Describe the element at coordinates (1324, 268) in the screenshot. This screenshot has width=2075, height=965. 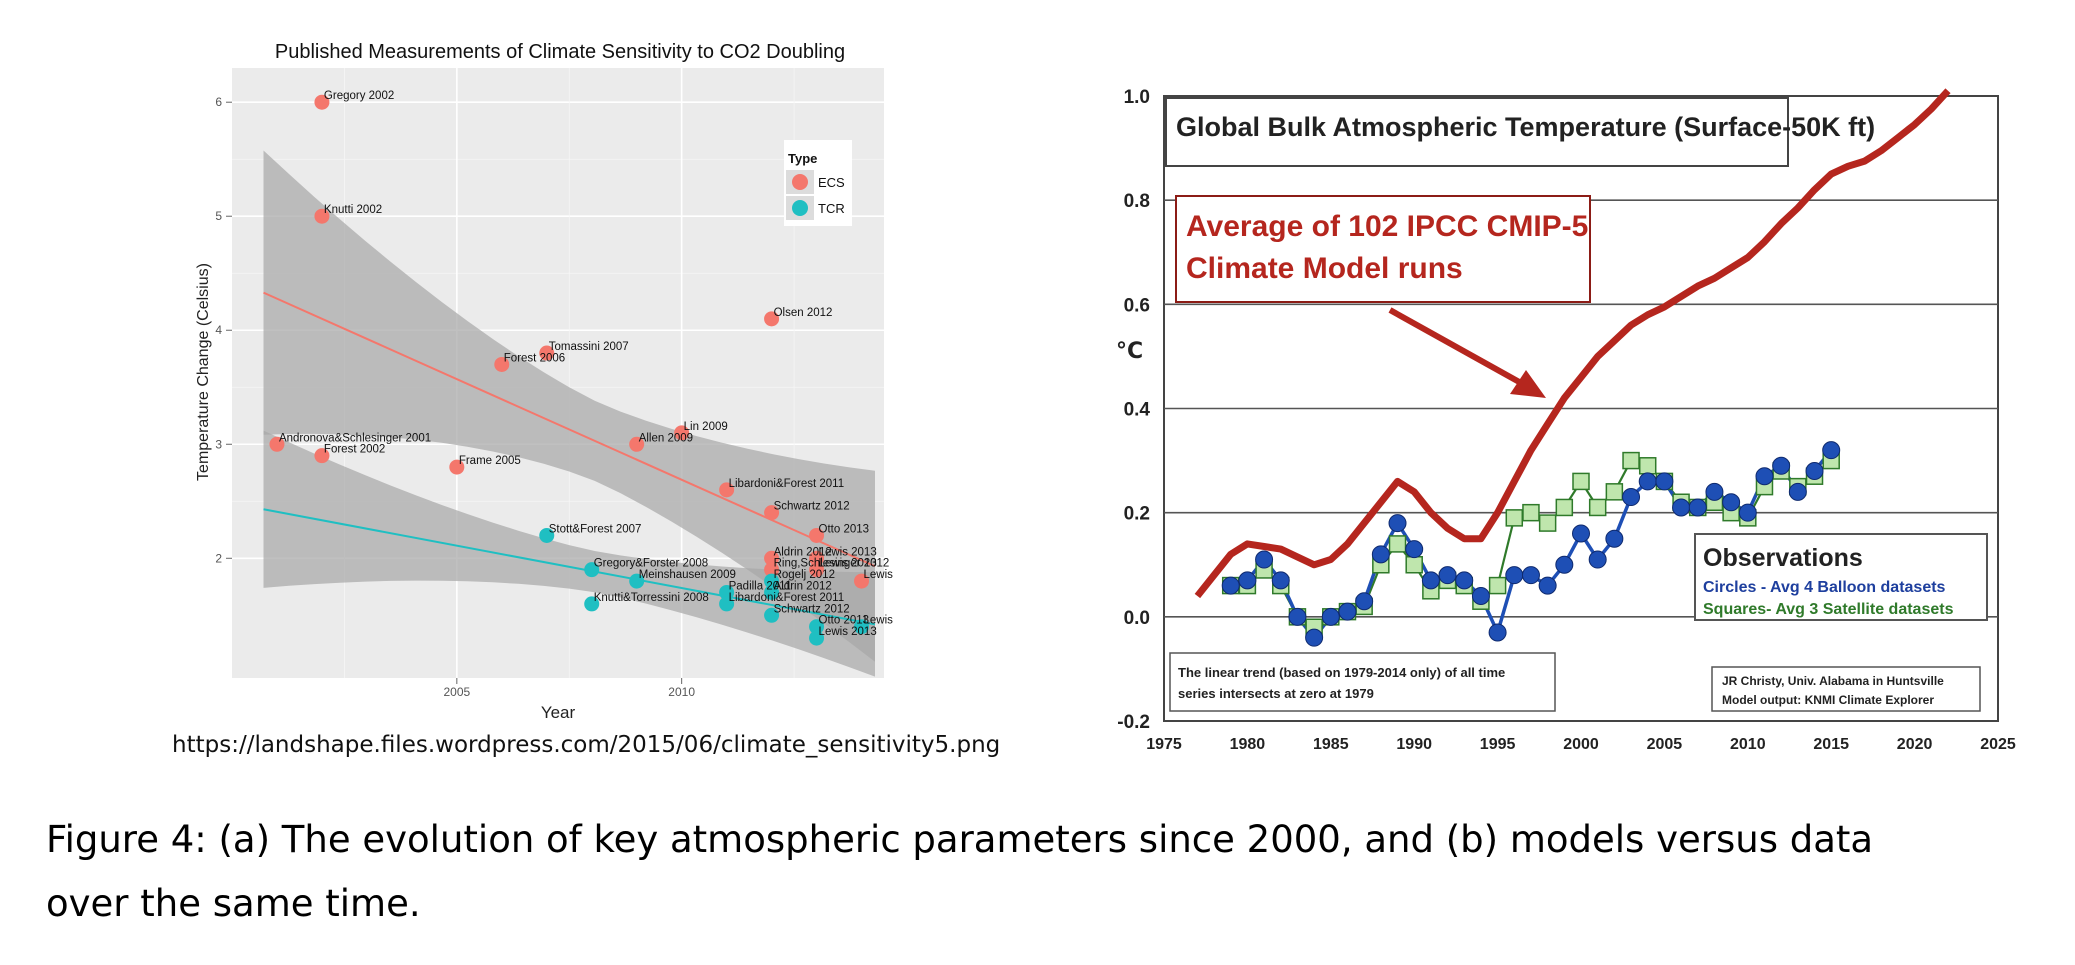
I see `model-label-line-2: Climate Model runs` at that location.